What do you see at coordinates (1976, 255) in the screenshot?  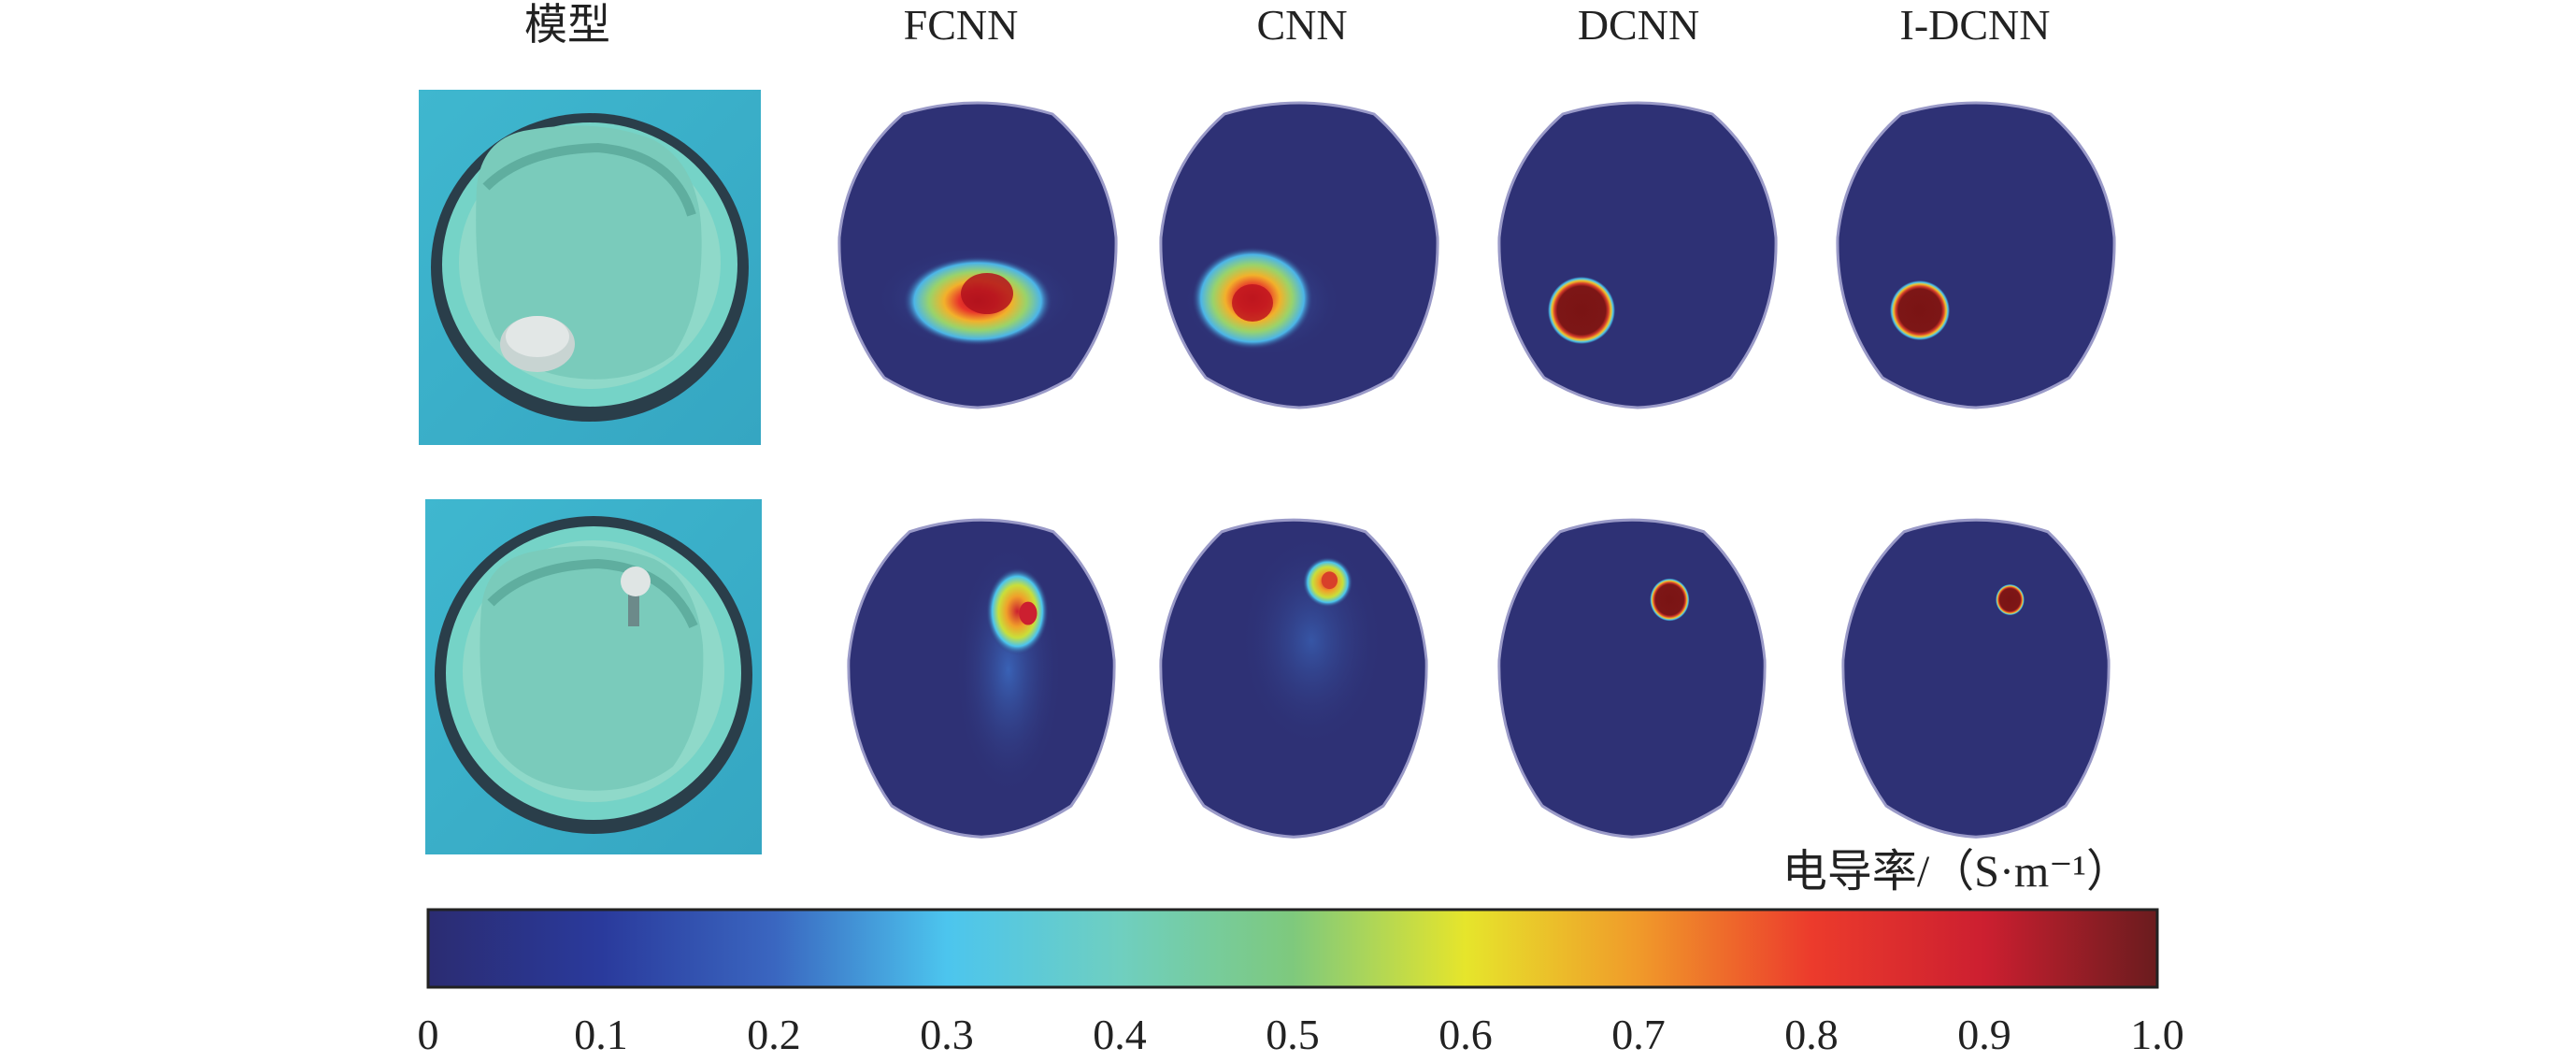 I see `idcnn-reconstruction-row1` at bounding box center [1976, 255].